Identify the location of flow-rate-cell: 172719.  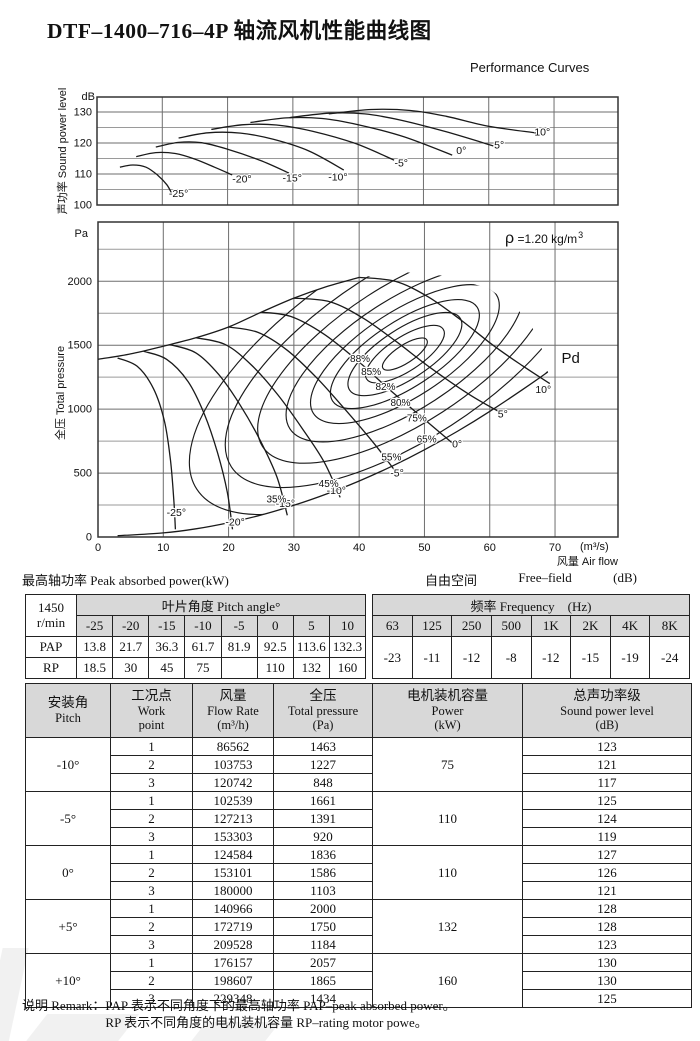
(233, 926).